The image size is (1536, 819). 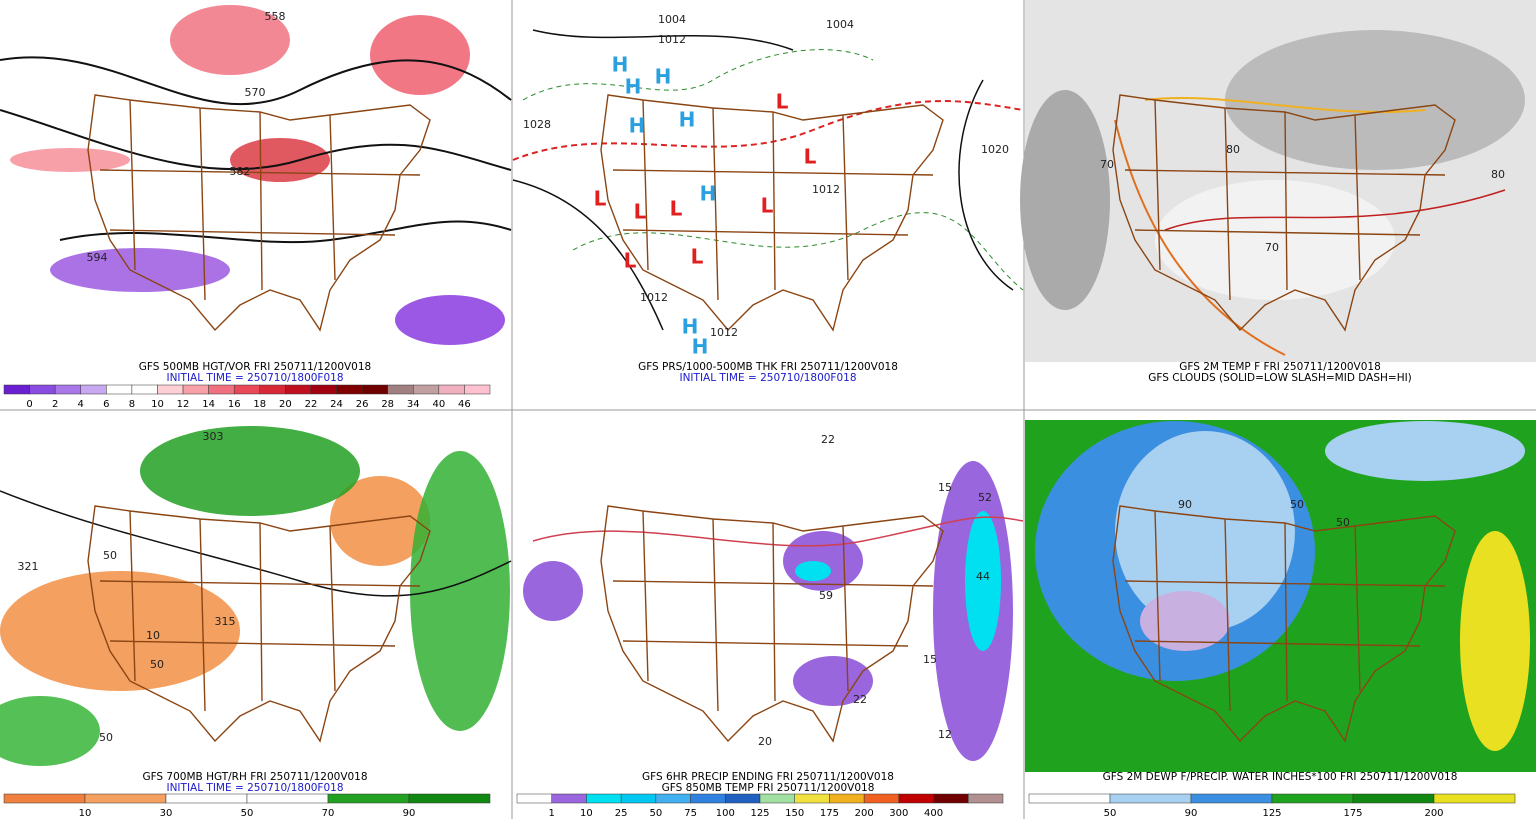 I want to click on clear-area, so click(x=1275, y=240).